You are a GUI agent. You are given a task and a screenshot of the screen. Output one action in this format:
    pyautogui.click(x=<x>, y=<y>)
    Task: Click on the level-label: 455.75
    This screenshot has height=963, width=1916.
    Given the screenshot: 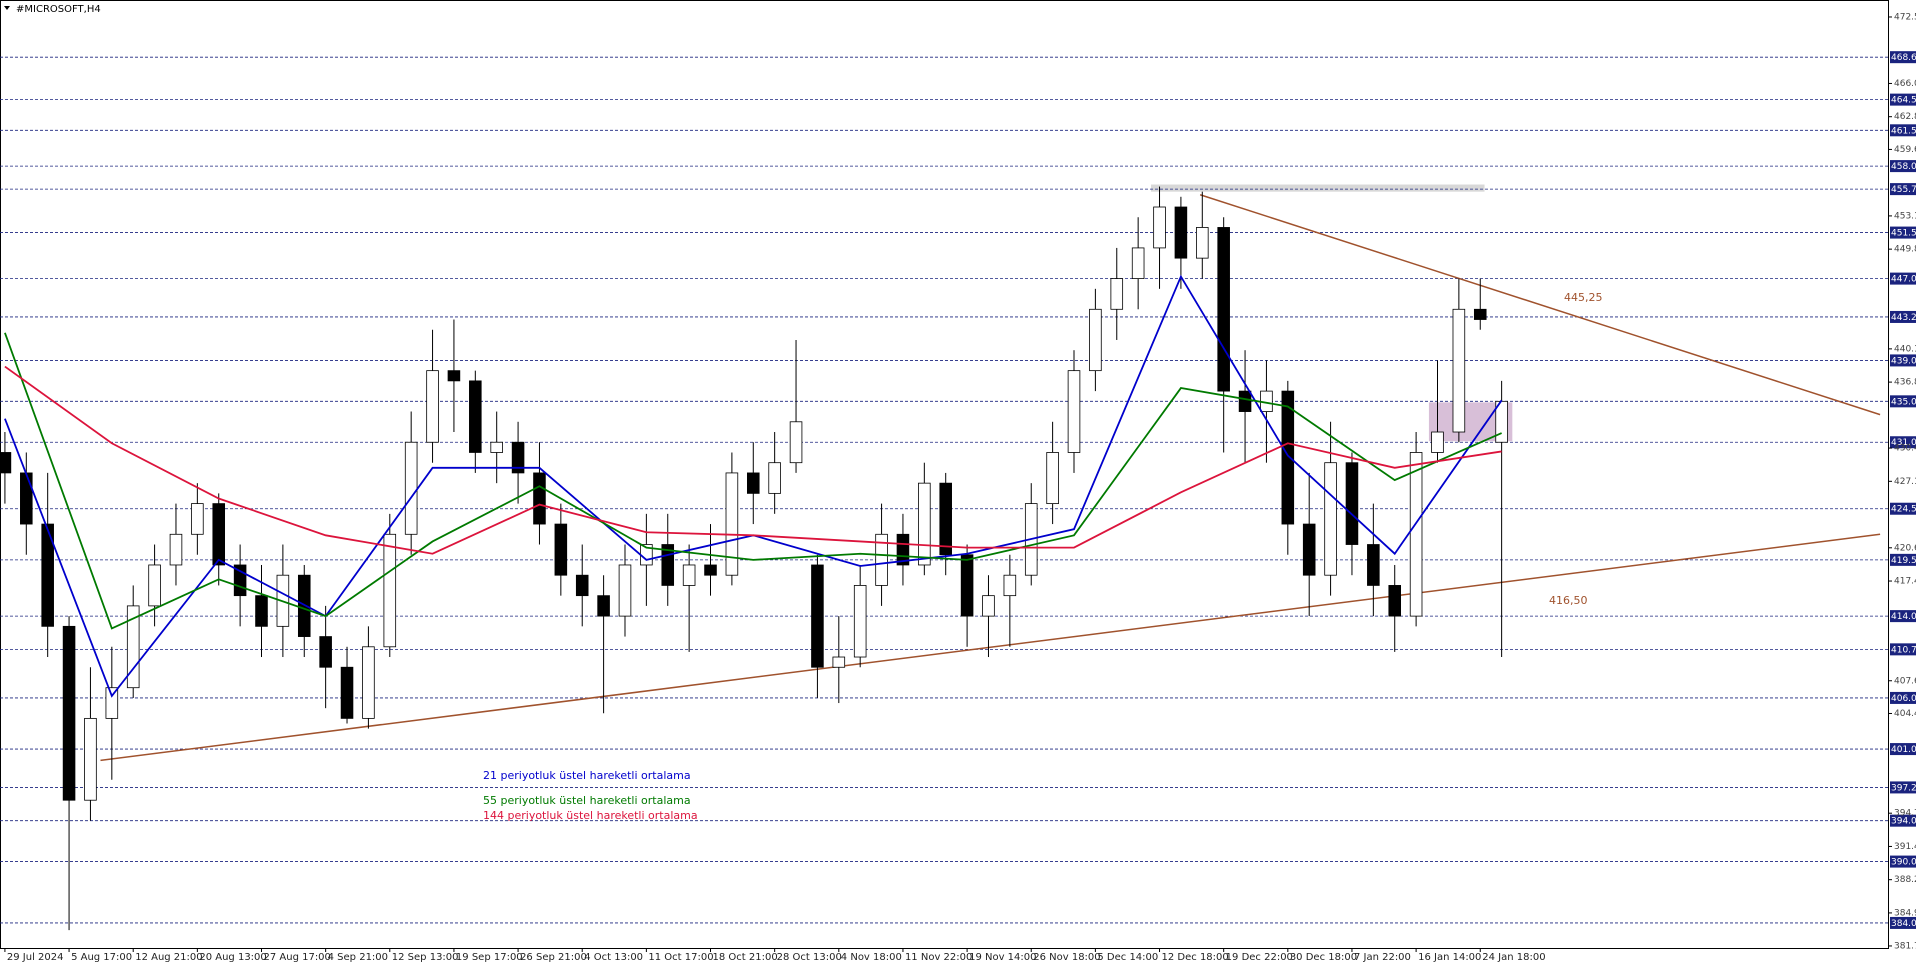 What is the action you would take?
    pyautogui.click(x=1903, y=190)
    